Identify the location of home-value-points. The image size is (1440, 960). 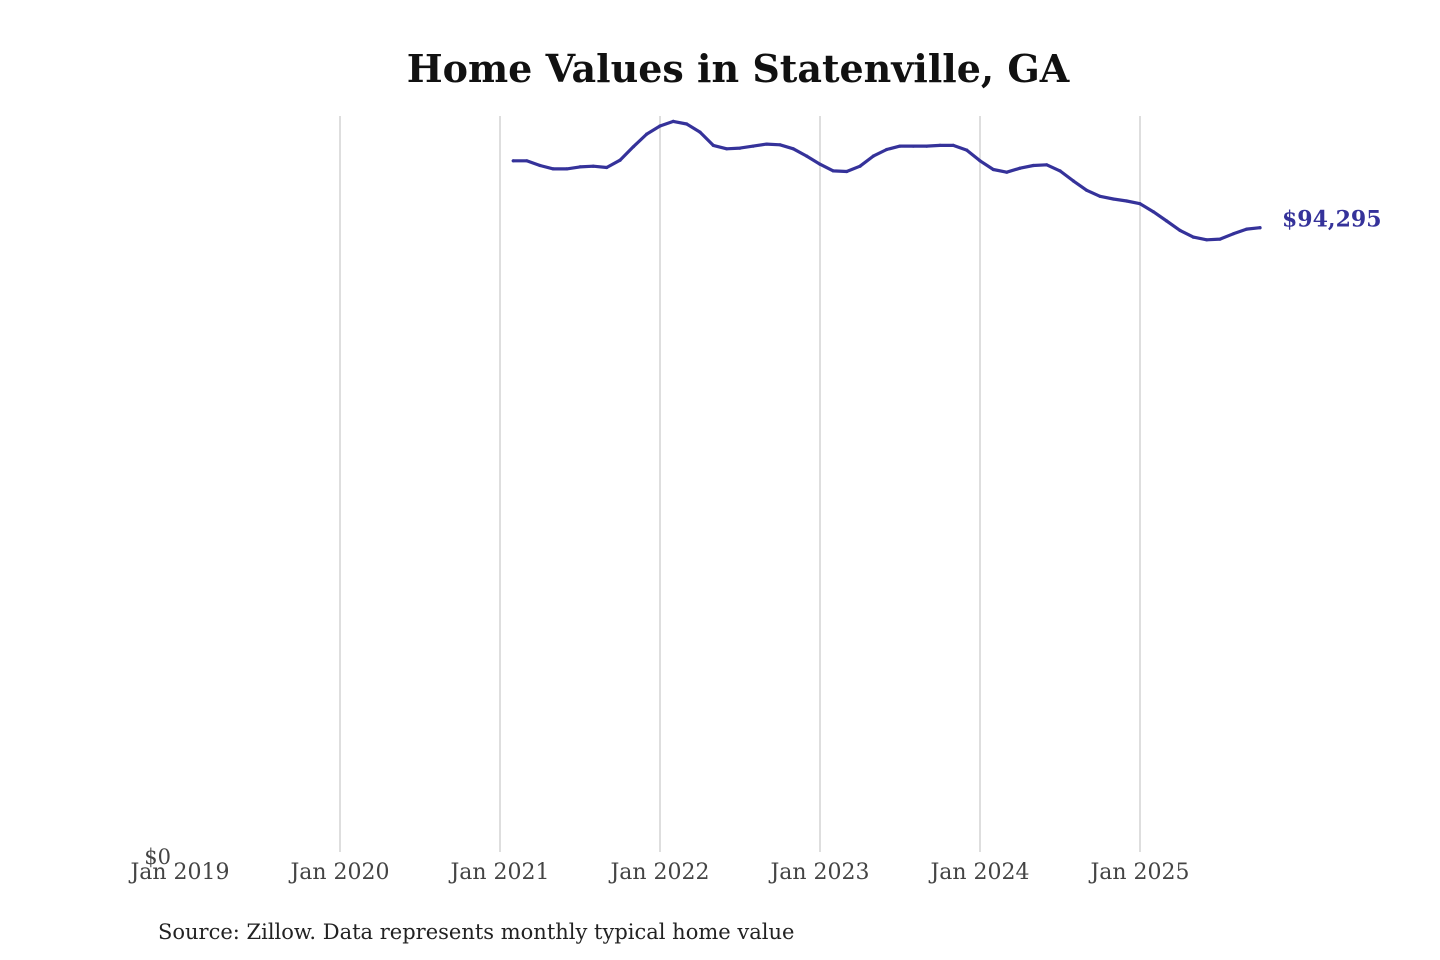
(886, 180).